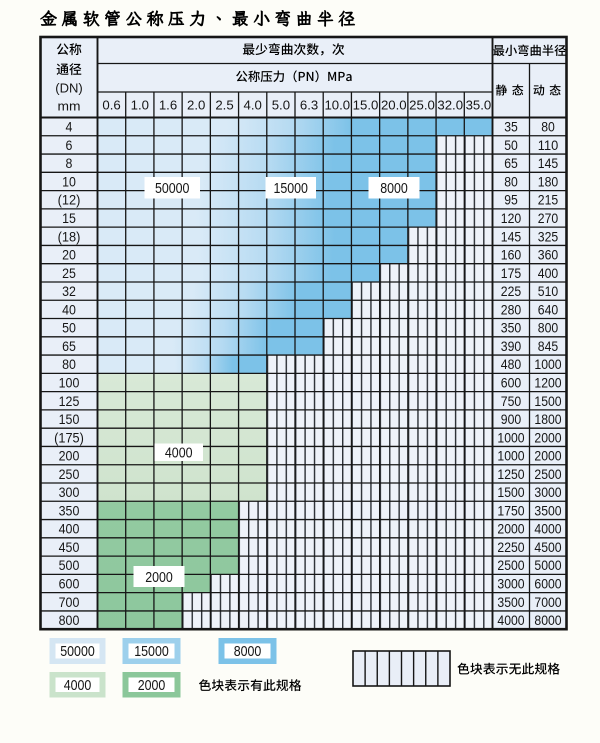 The image size is (600, 743). I want to click on svg-text: 125, so click(69, 401).